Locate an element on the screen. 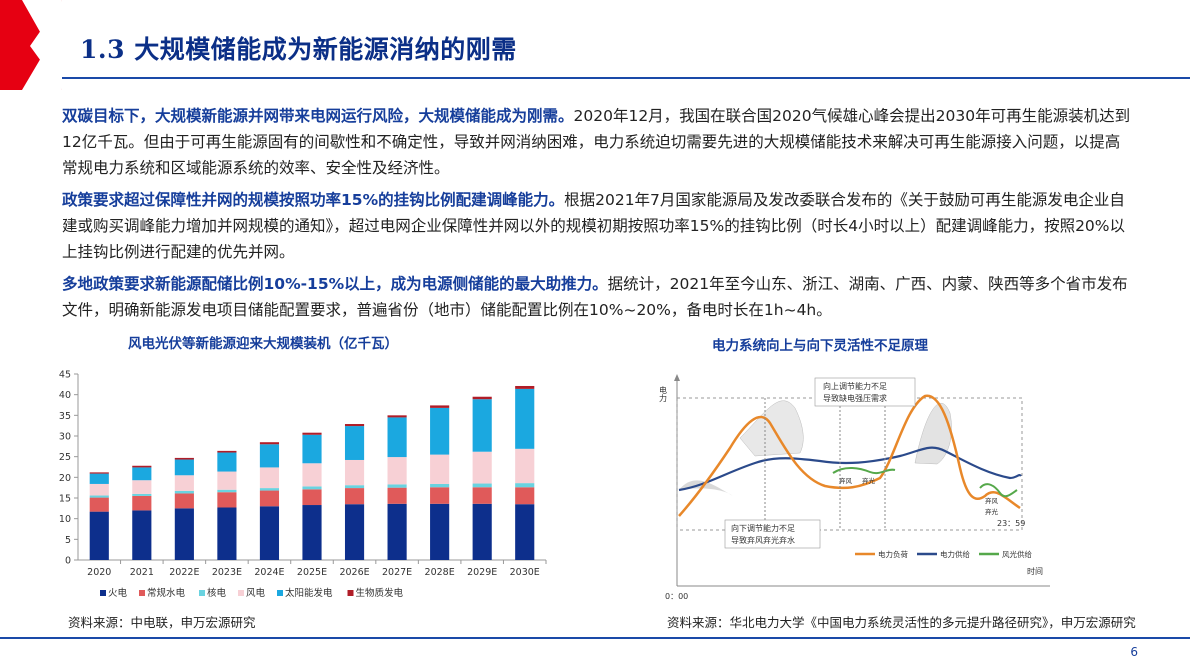  load-curve is located at coordinates (849, 455).